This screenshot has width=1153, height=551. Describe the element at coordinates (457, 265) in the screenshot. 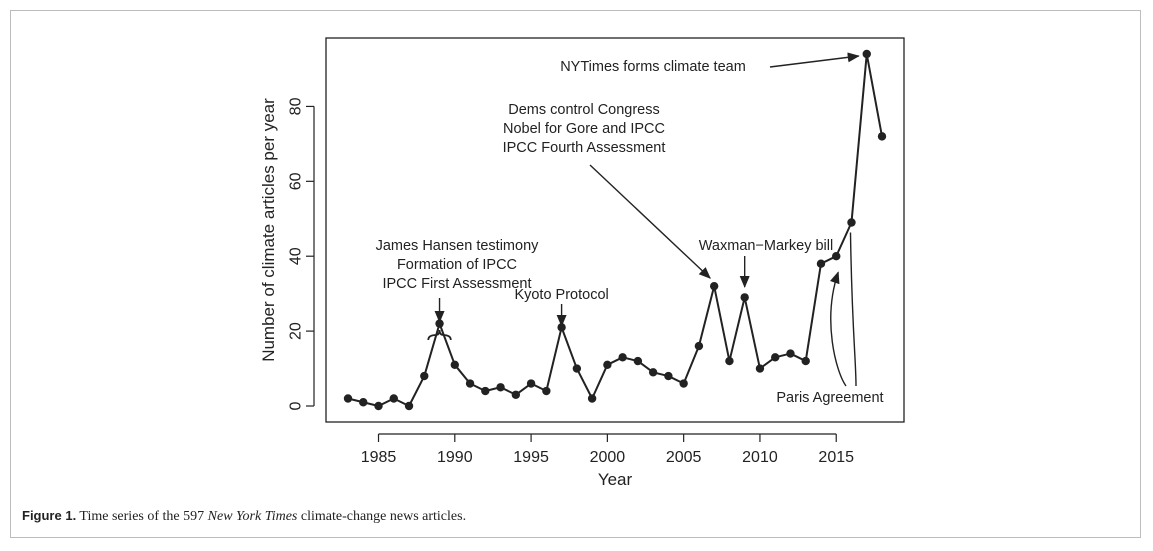

I see `annotation-text: Formation of IPCC` at that location.